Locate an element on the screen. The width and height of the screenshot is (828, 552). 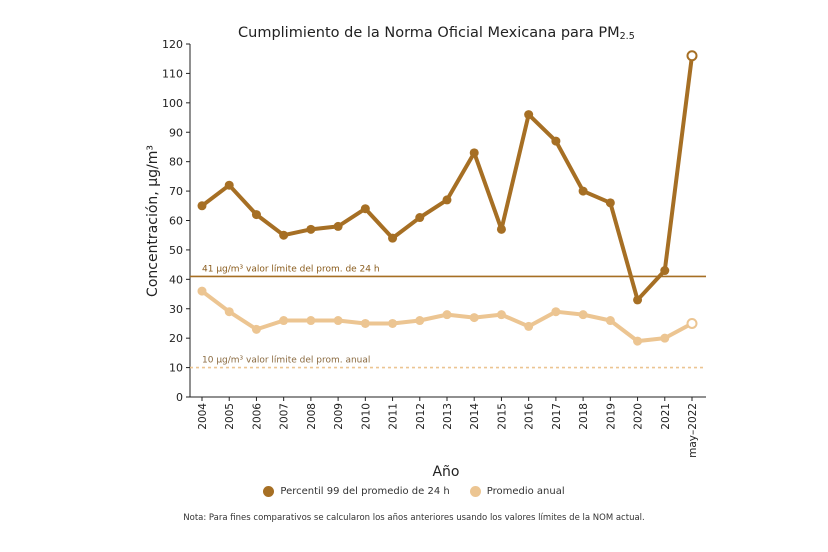
x-tick-label: 2008 is located at coordinates (312, 416).